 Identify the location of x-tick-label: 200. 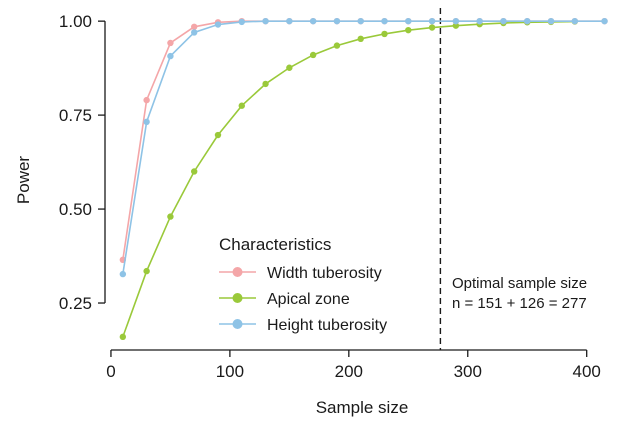
(349, 371).